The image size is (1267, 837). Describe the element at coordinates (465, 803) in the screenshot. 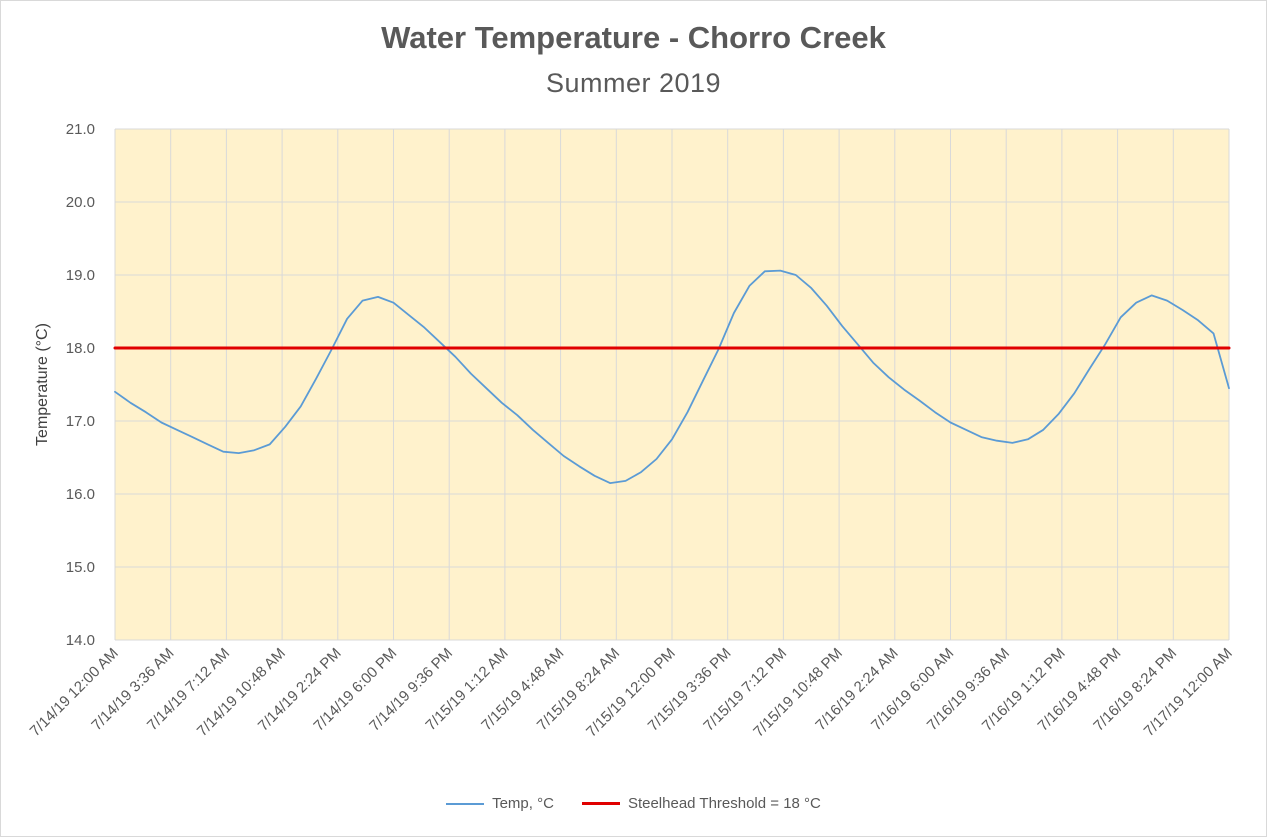

I see `legend-swatch-temp` at that location.